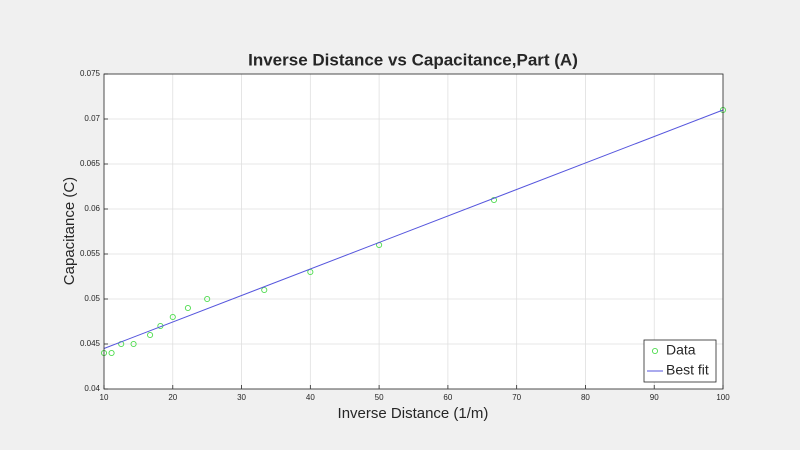 This screenshot has width=800, height=450. What do you see at coordinates (447, 397) in the screenshot?
I see `x-tick-label: 60` at bounding box center [447, 397].